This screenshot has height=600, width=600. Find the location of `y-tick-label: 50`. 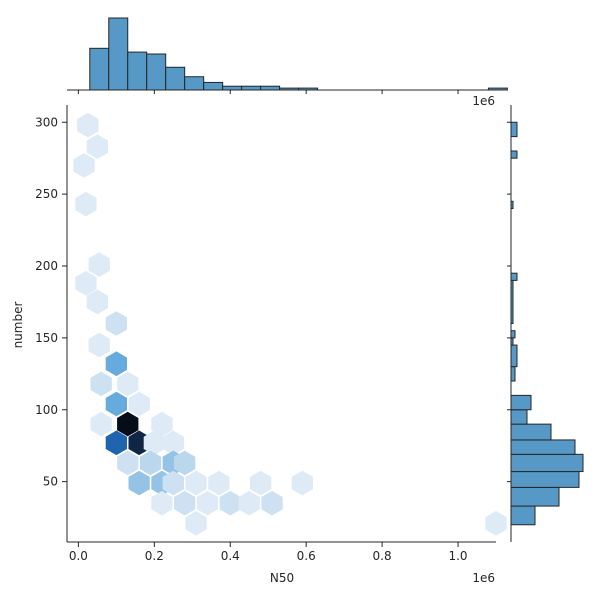

y-tick-label: 50 is located at coordinates (50, 482).